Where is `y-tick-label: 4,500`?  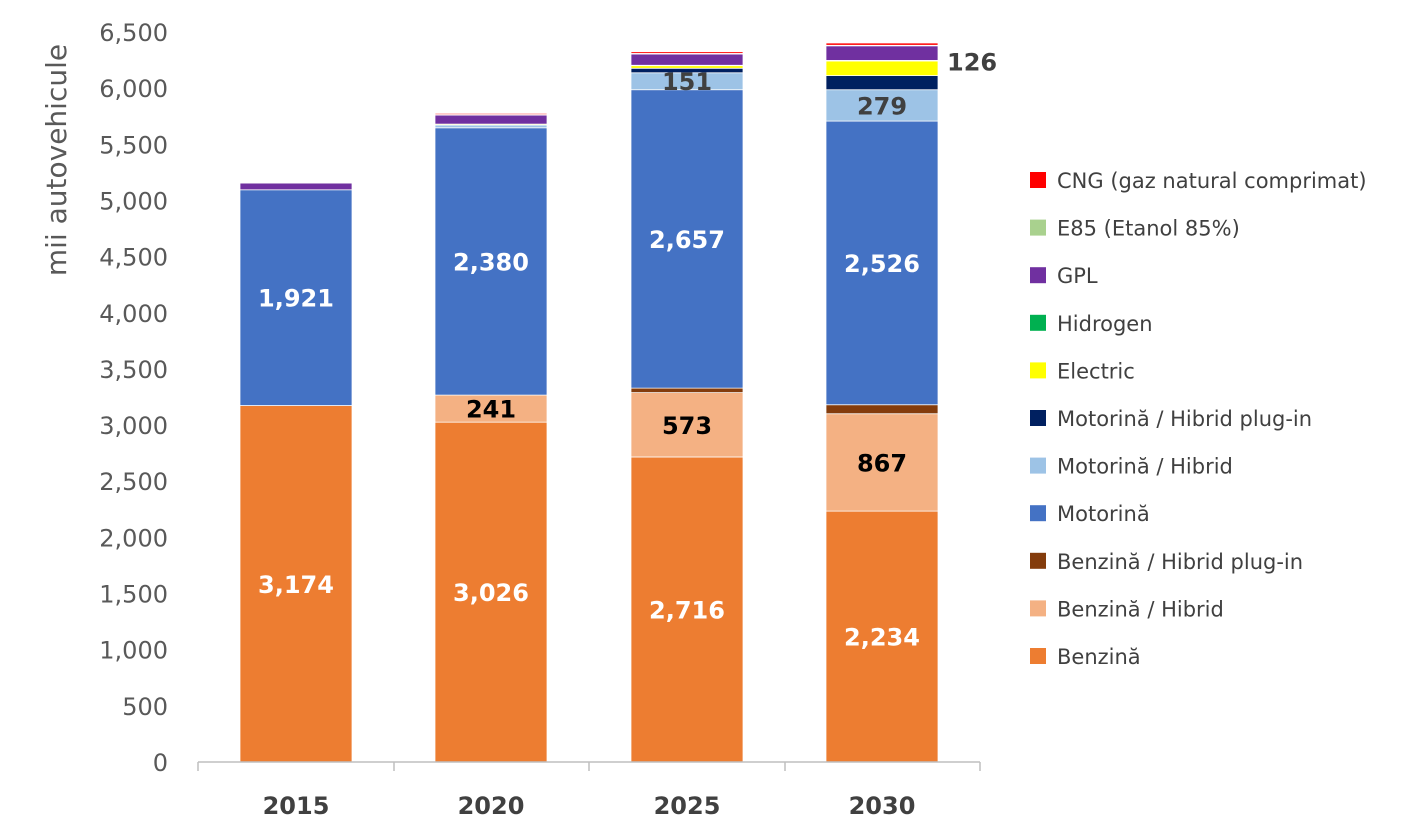 y-tick-label: 4,500 is located at coordinates (133, 258).